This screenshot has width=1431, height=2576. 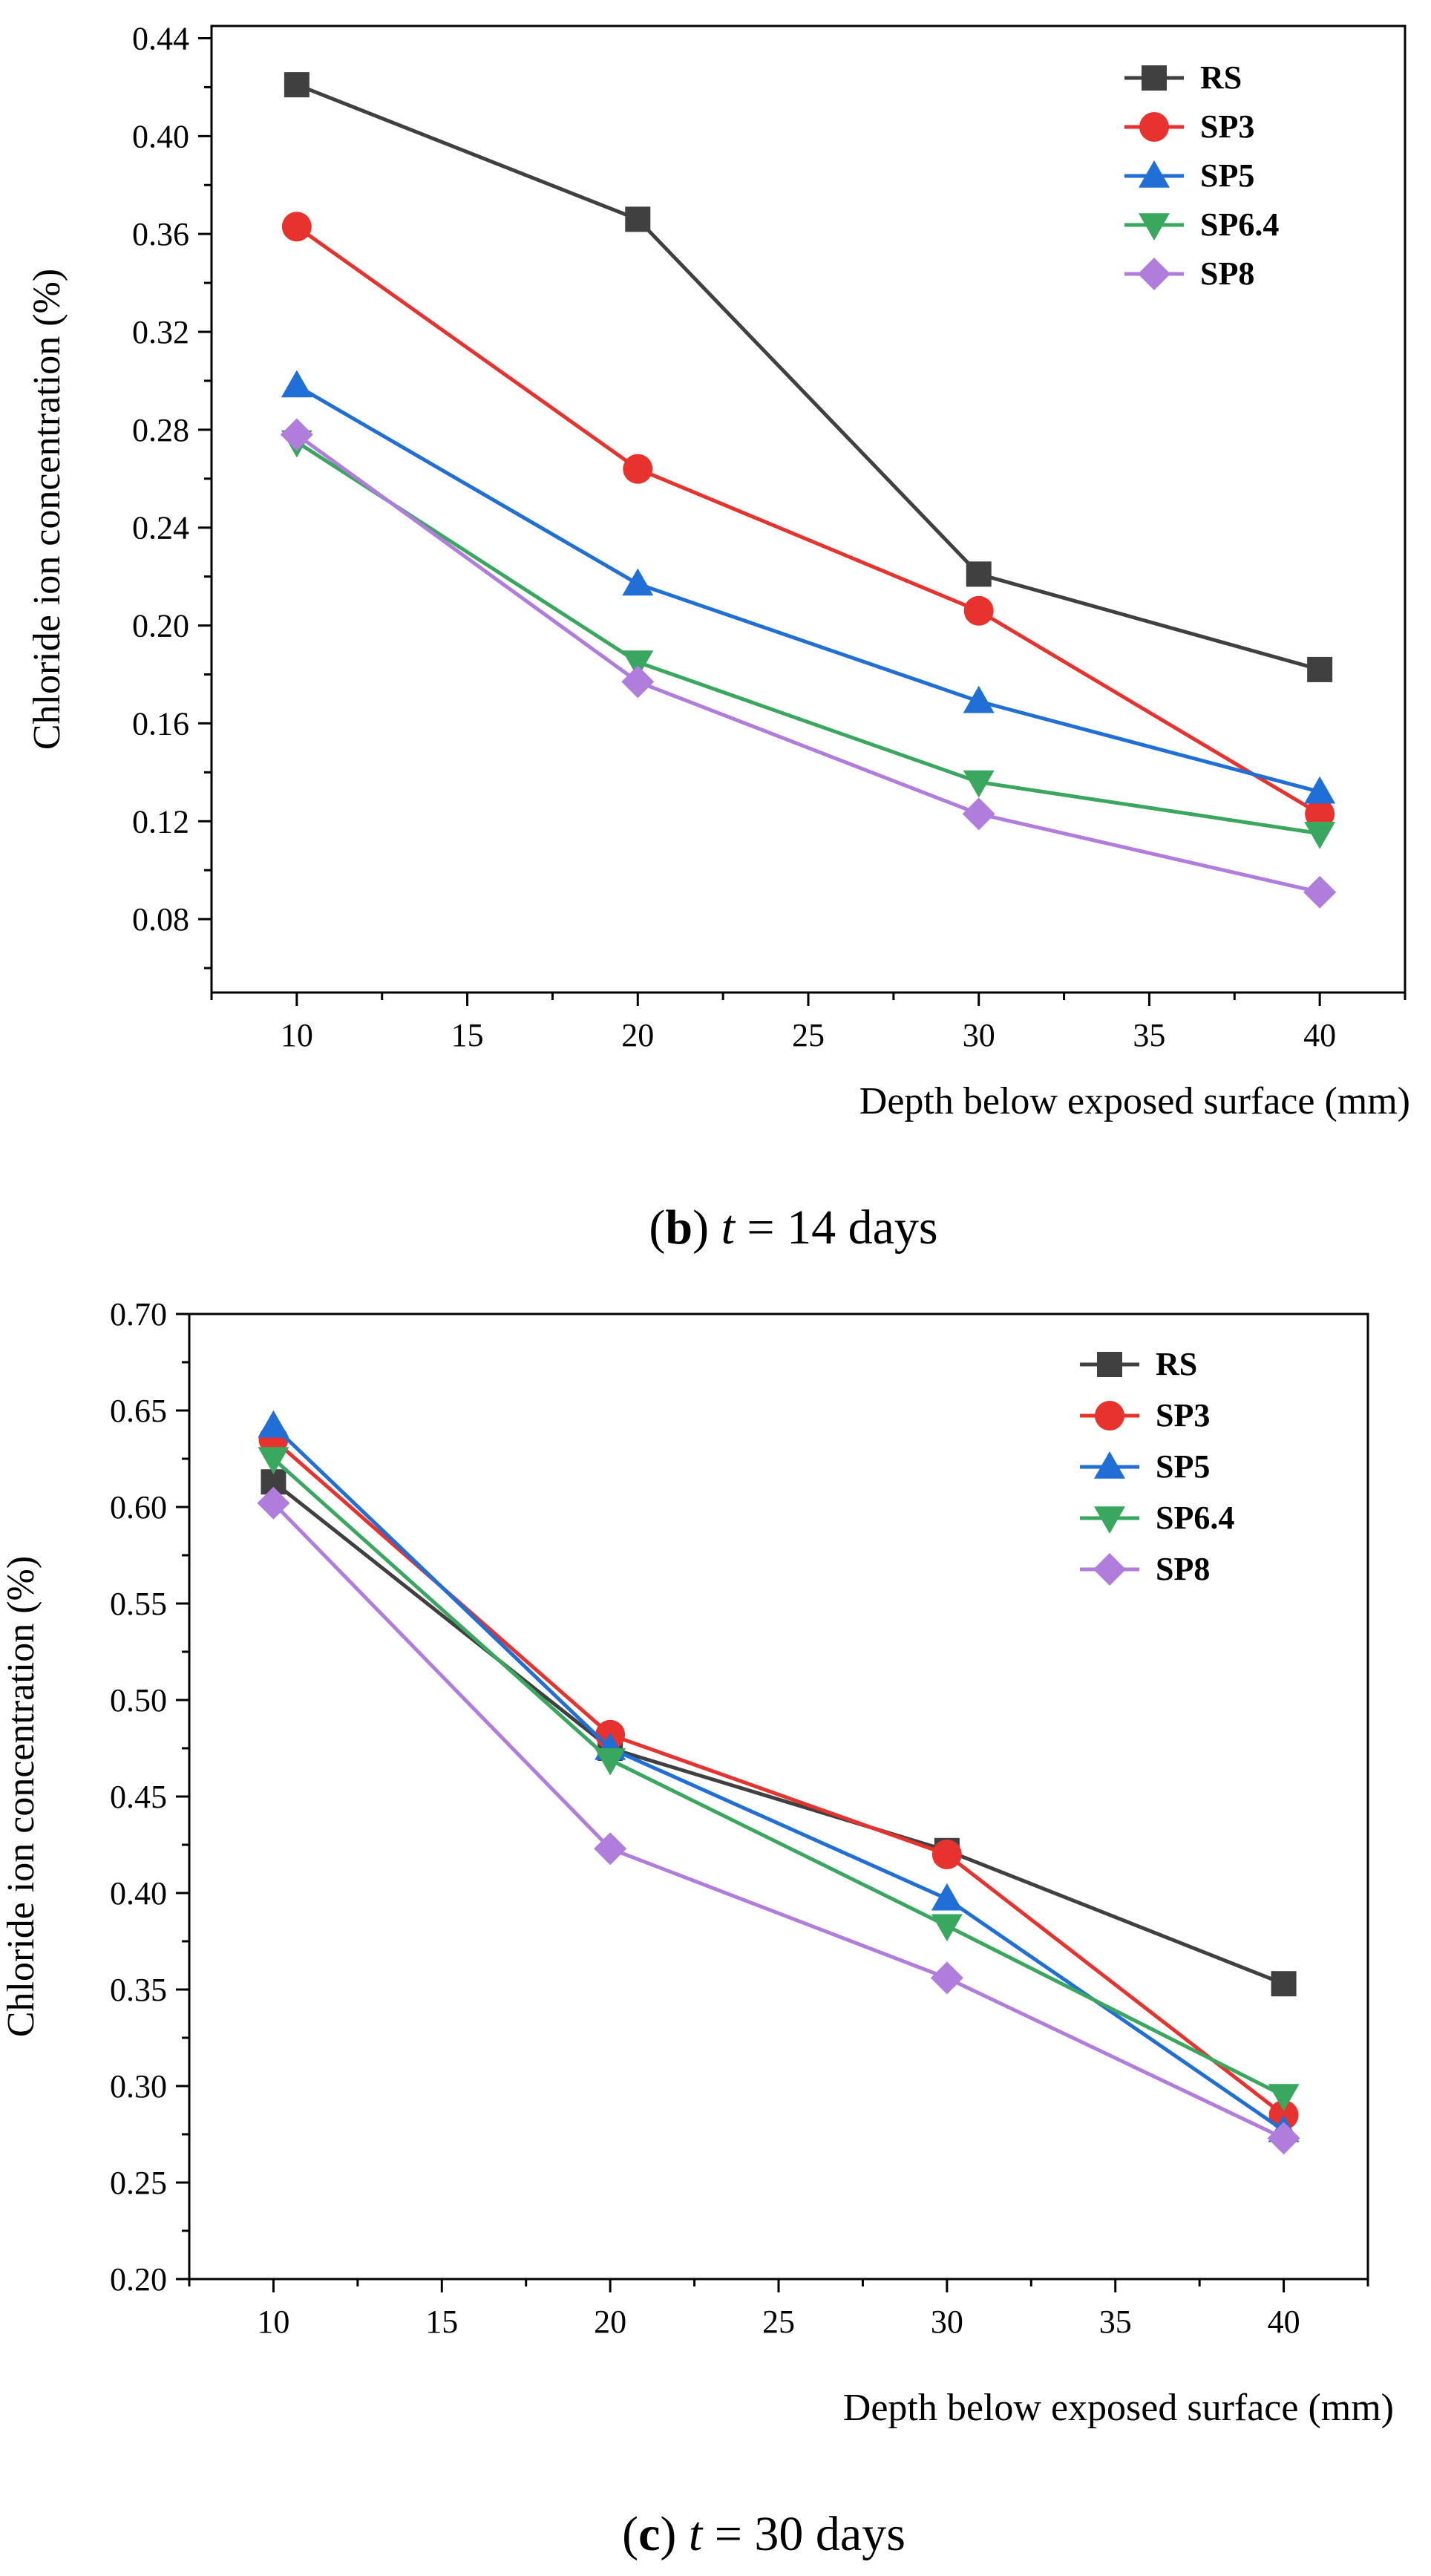 I want to click on y-tick-label: 0.16, so click(x=160, y=724).